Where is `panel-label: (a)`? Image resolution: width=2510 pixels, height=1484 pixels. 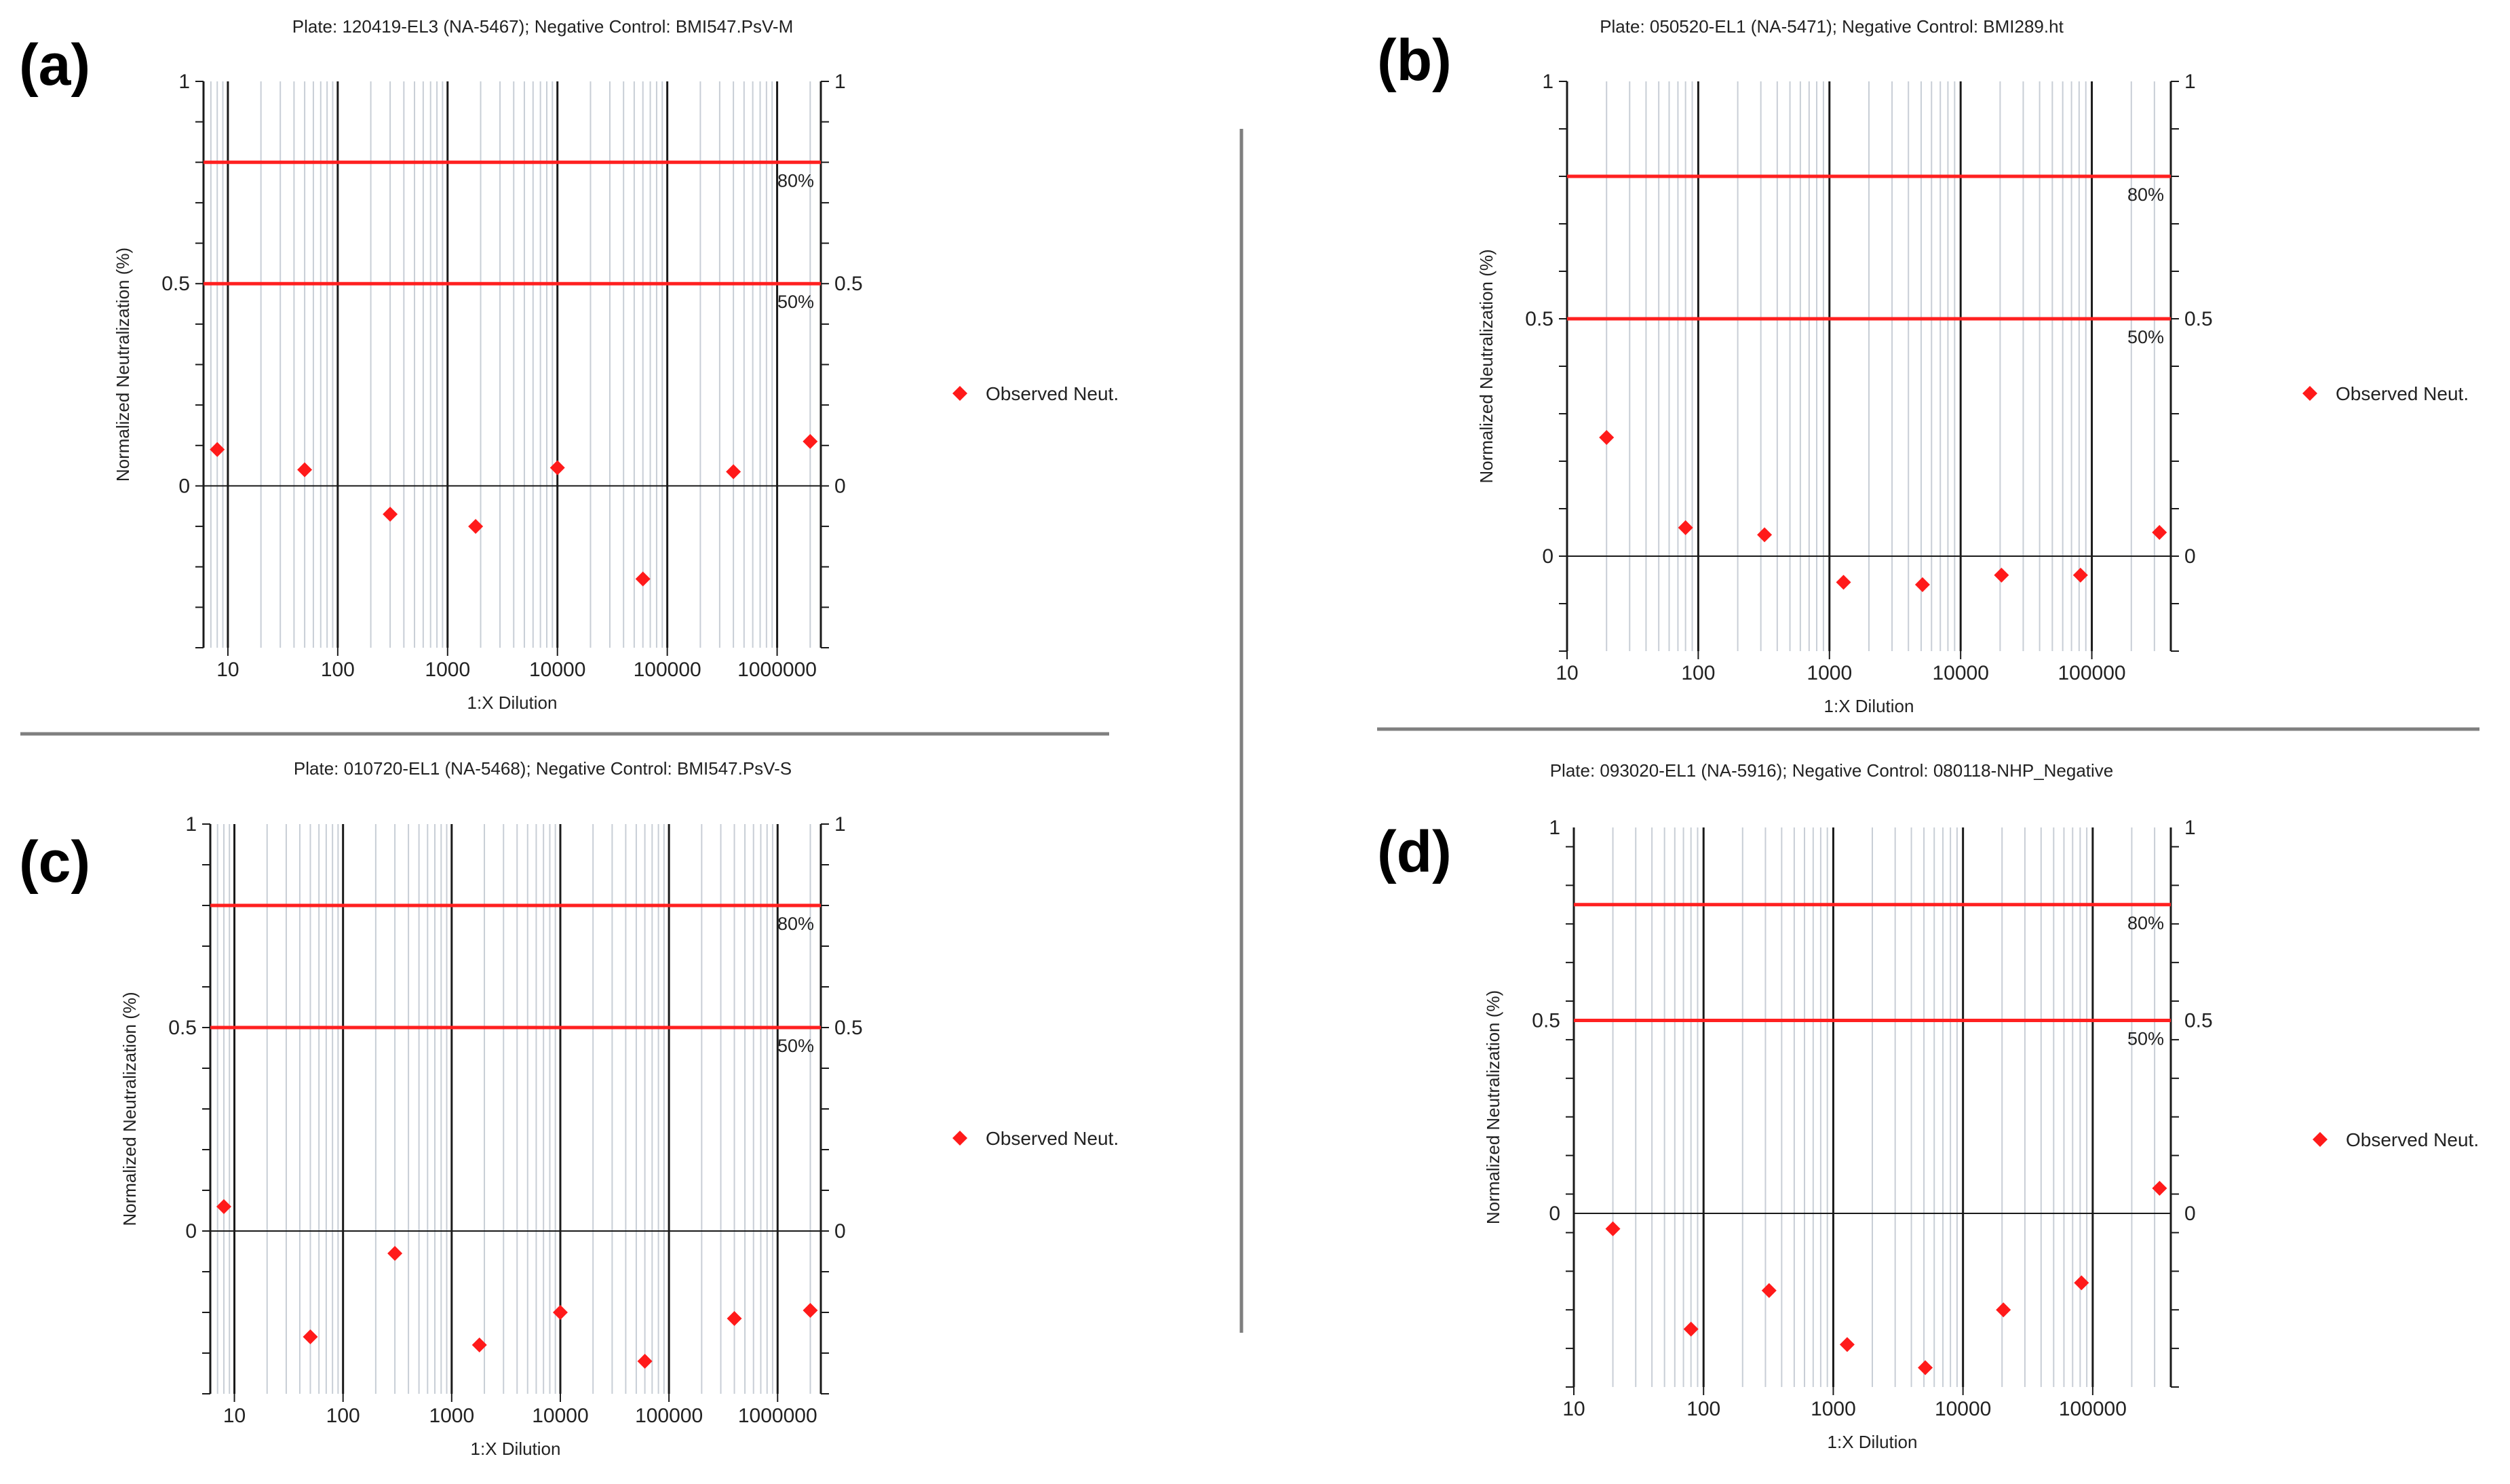 panel-label: (a) is located at coordinates (54, 65).